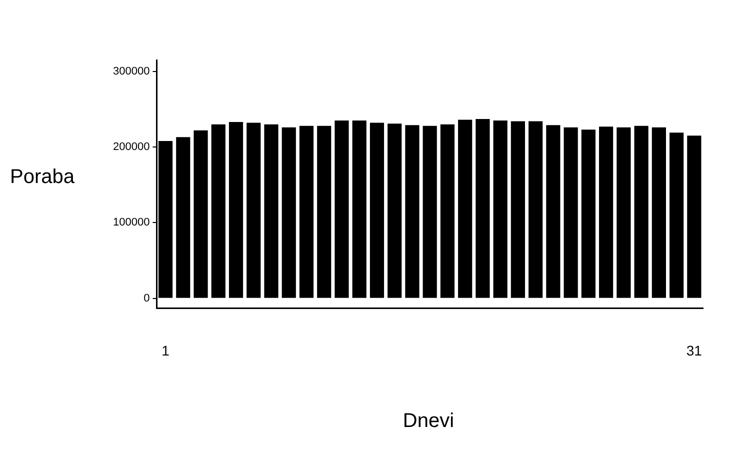  I want to click on y-tick-label: 100000, so click(131, 222).